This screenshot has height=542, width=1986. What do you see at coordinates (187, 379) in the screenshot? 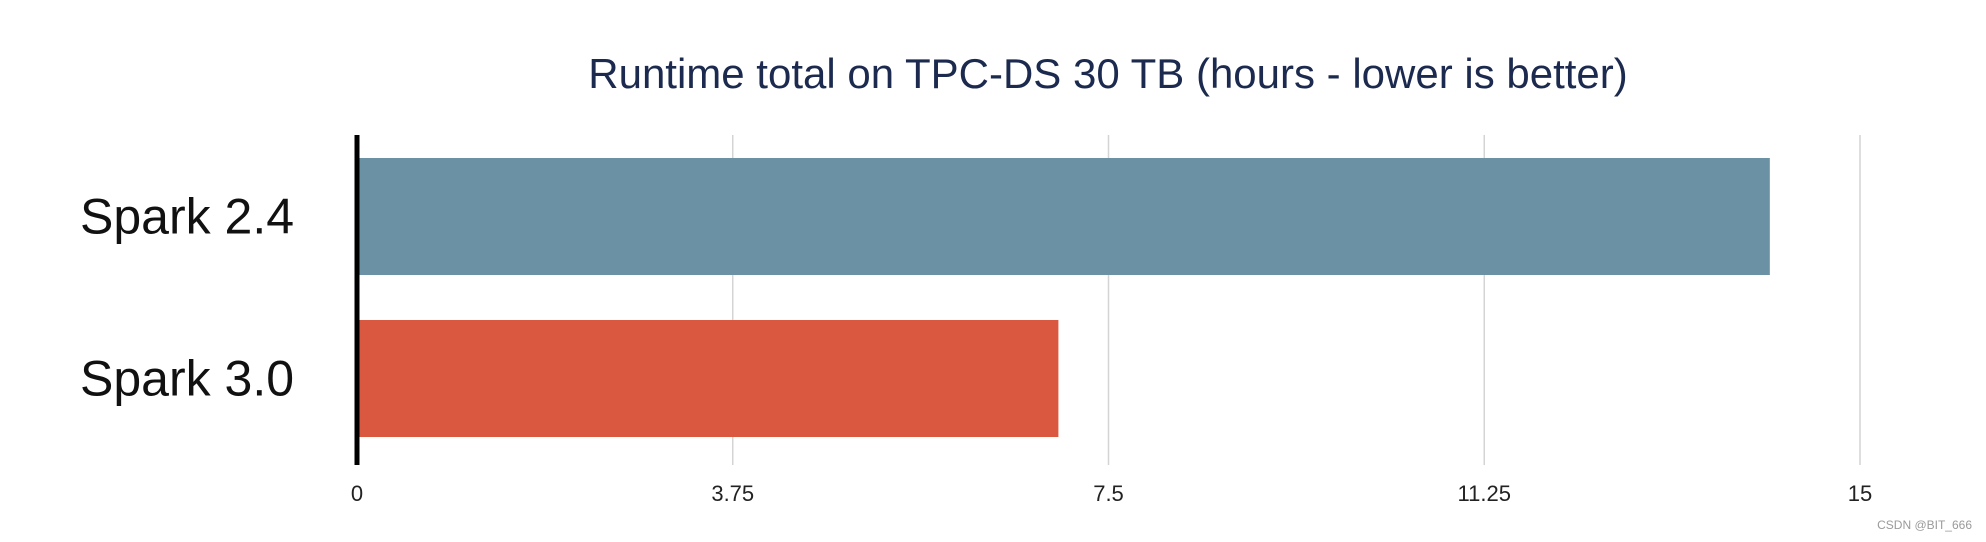
I see `category-label: Spark 3.0` at bounding box center [187, 379].